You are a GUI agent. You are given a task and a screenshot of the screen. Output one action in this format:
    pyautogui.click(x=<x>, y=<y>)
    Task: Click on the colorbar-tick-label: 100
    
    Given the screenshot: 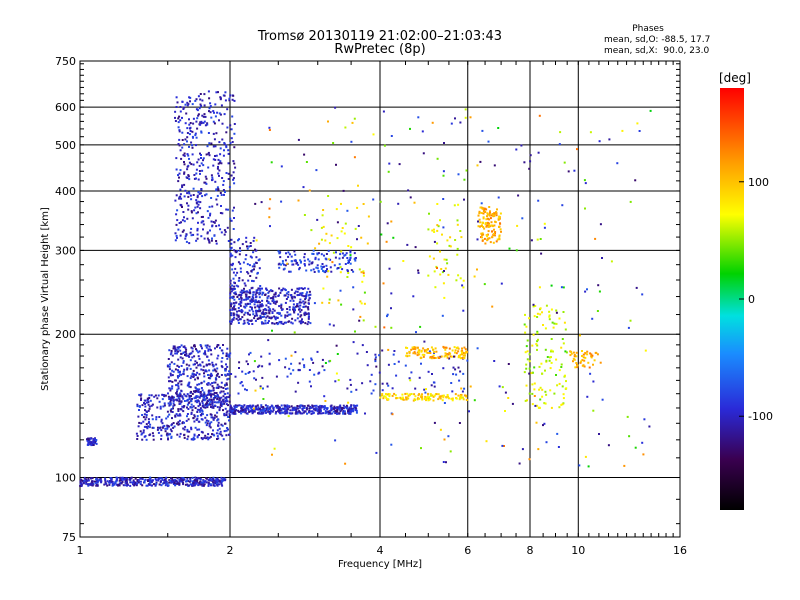 What is the action you would take?
    pyautogui.click(x=758, y=182)
    